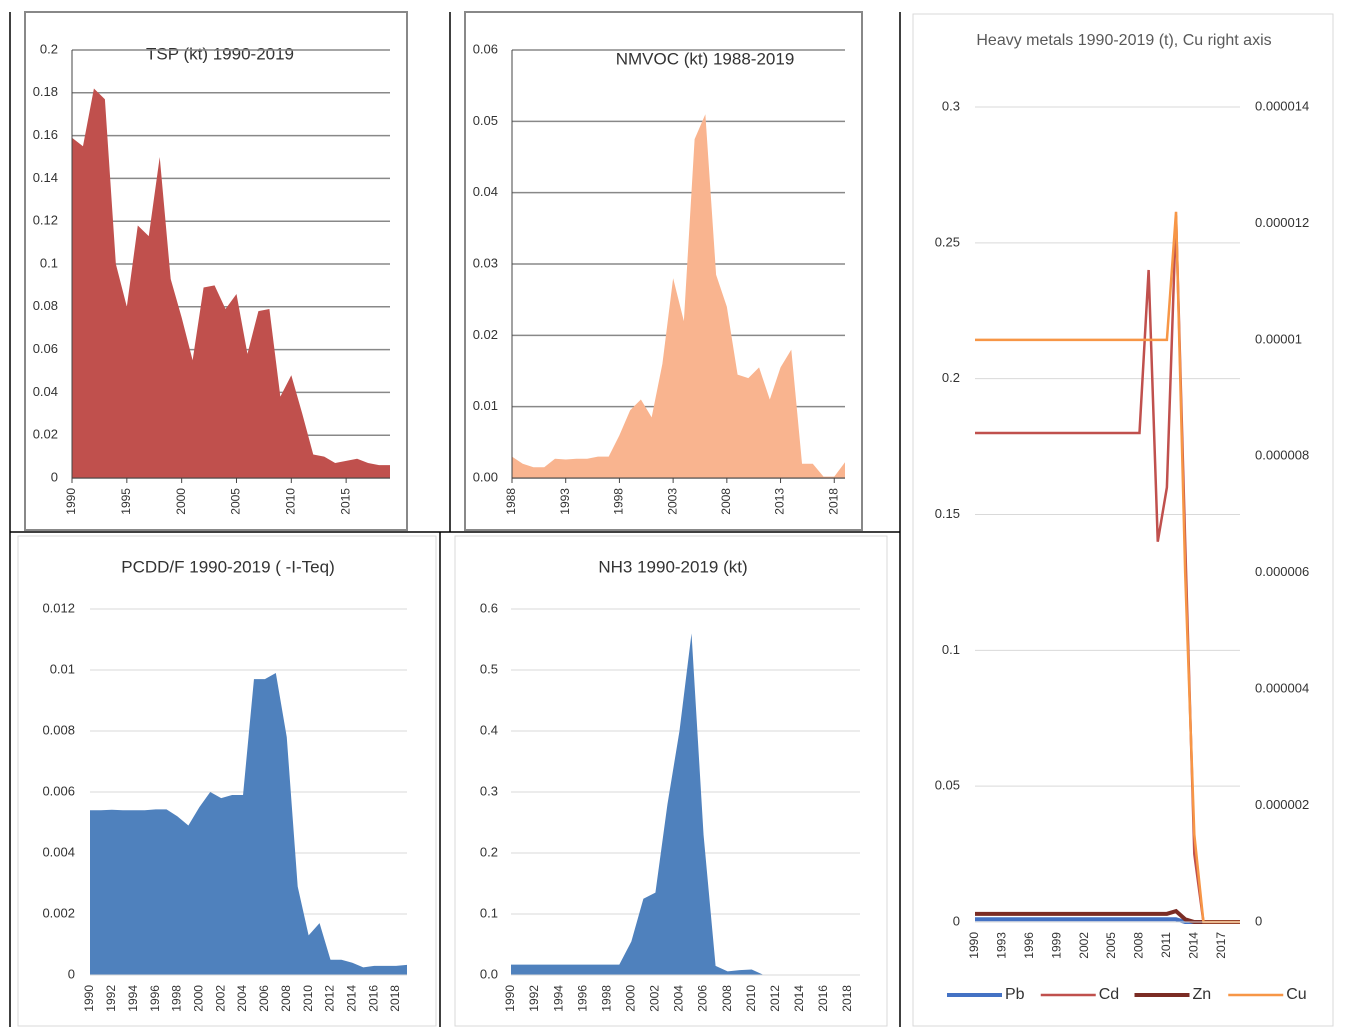 This screenshot has height=1027, width=1356. I want to click on y2-tick-label: 0.000006, so click(1282, 571).